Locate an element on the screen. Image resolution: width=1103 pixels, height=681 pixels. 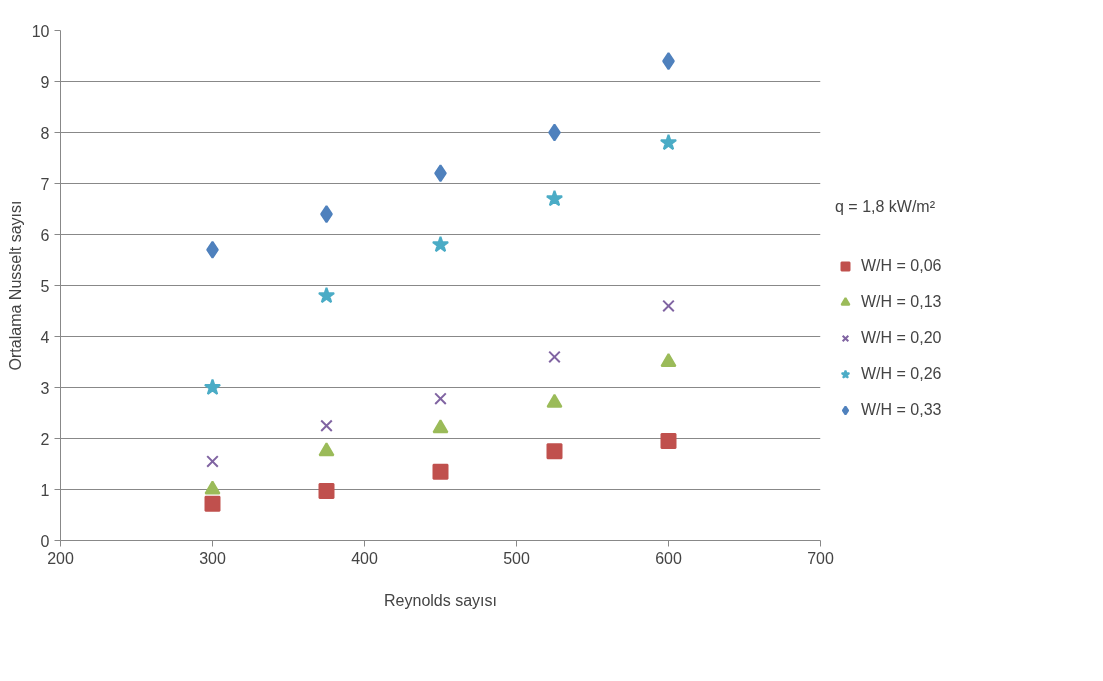
legend-label: W/H = 0,20 is located at coordinates (901, 338).